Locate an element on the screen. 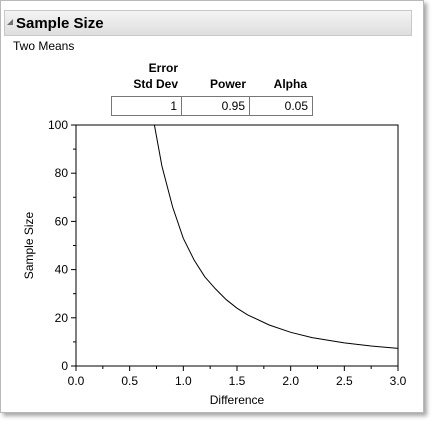  header-alpha: Alpha is located at coordinates (290, 84).